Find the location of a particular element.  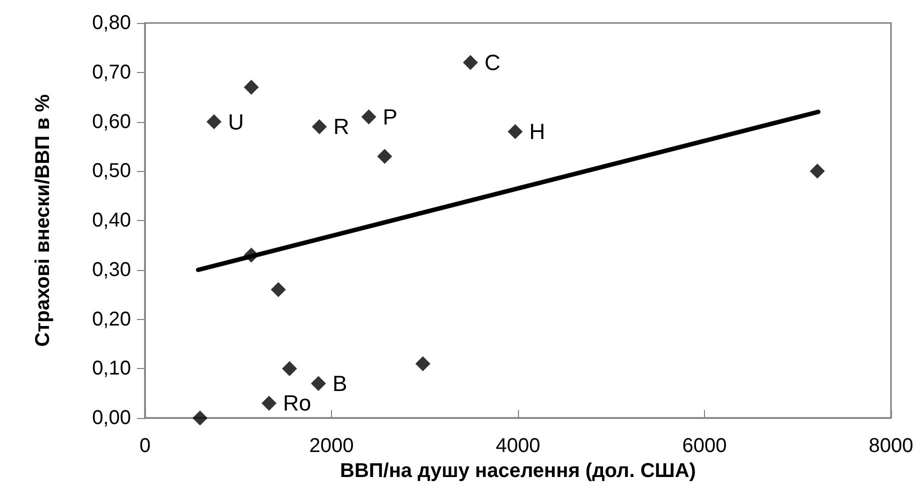

x-tick-label: 0 is located at coordinates (145, 446).